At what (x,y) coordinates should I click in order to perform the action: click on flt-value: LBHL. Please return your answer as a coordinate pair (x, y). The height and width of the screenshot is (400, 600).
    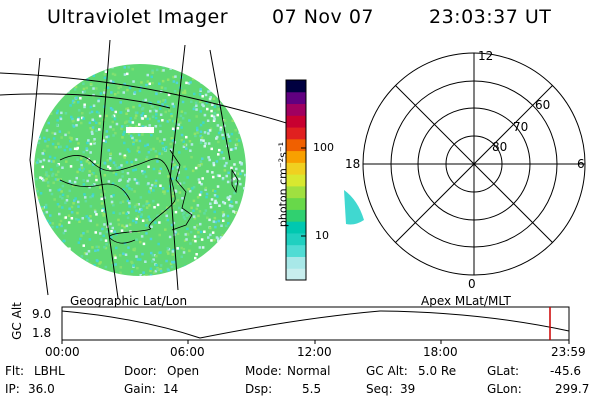
    Looking at the image, I should click on (49, 371).